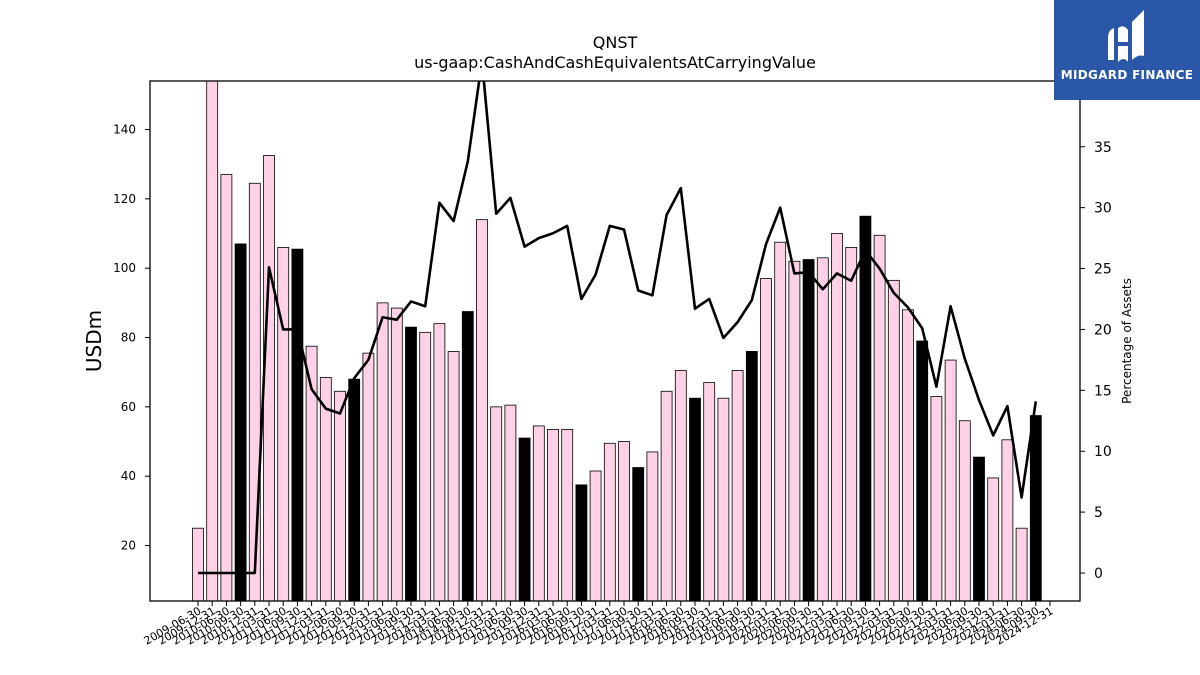 The height and width of the screenshot is (675, 1200). What do you see at coordinates (1103, 270) in the screenshot?
I see `y2-tick-label: 25` at bounding box center [1103, 270].